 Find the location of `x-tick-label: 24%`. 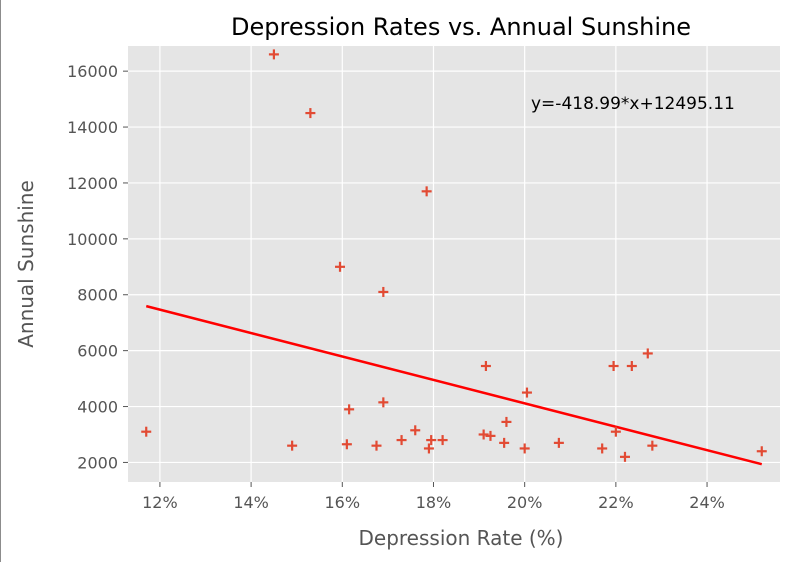

x-tick-label: 24% is located at coordinates (707, 502).